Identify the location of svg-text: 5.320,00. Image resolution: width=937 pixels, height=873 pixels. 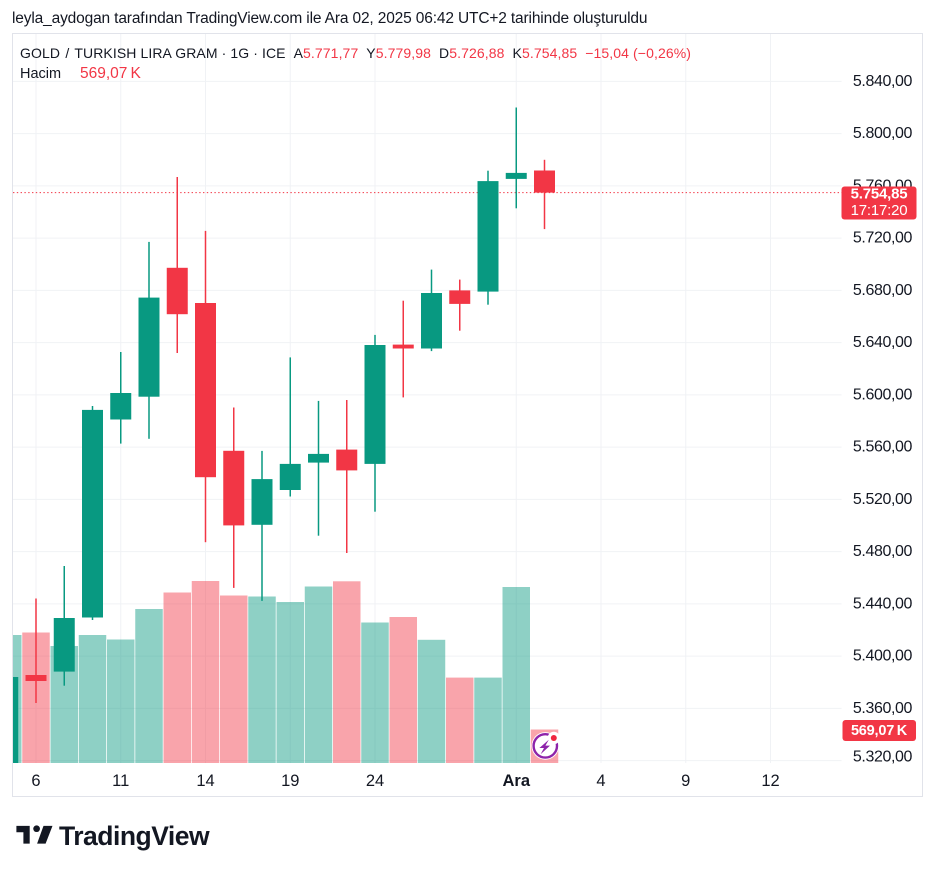
(883, 757).